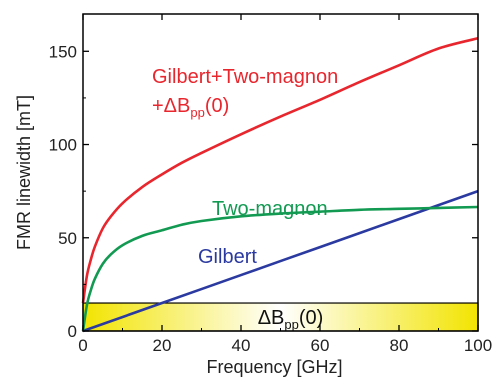 The width and height of the screenshot is (494, 377). I want to click on baseline-linewidth-band-label: ΔBpp(0), so click(291, 319).